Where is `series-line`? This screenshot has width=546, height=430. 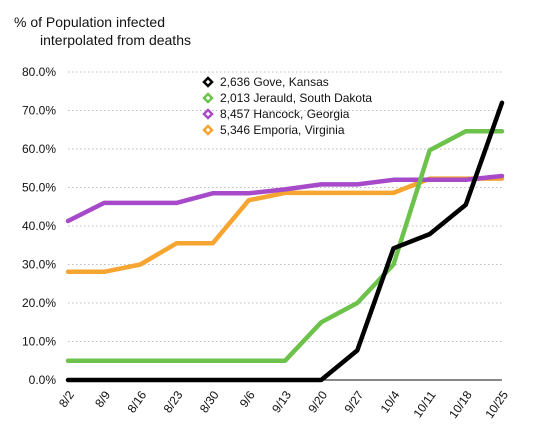 series-line is located at coordinates (285, 198).